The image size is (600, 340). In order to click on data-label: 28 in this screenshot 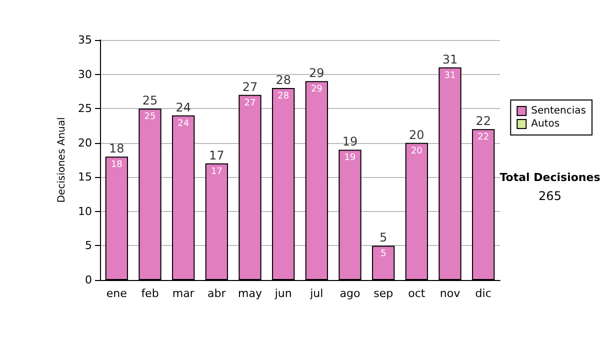, I will do `click(284, 97)`.